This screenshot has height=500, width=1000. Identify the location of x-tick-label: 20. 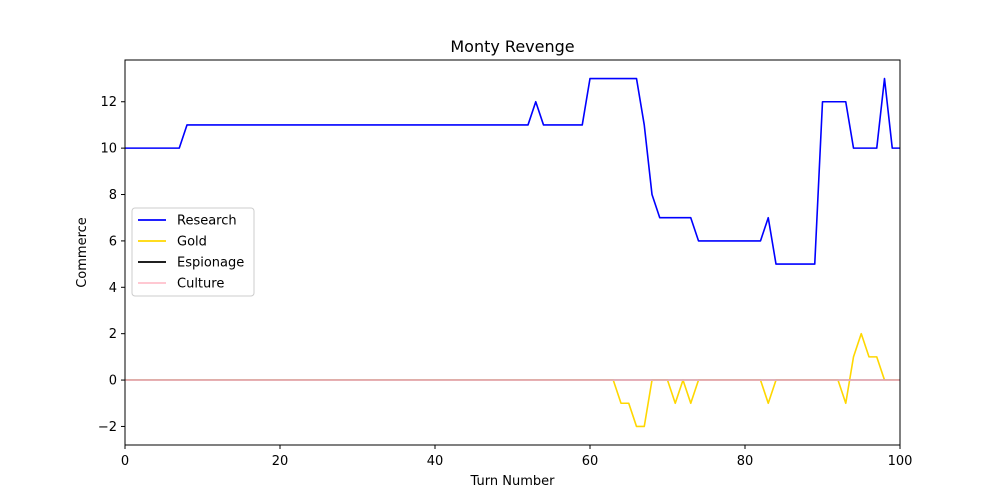
(280, 461).